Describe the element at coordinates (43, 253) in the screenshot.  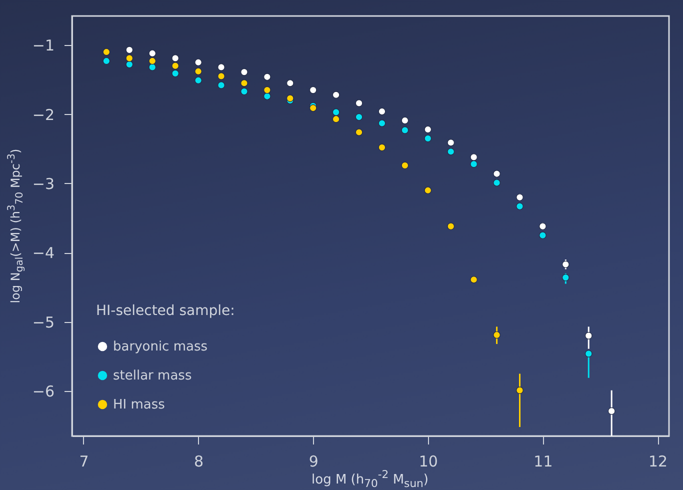
I see `y-tick-label: −4` at that location.